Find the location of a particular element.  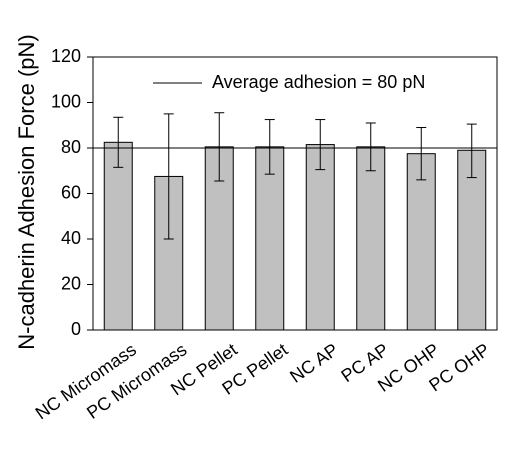

y-tick-label: 60 is located at coordinates (71, 192).